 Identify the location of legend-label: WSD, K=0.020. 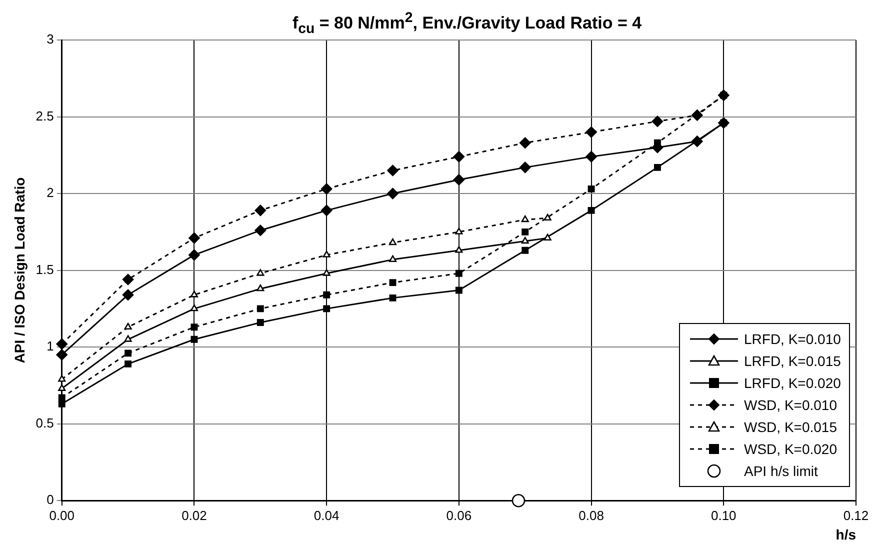
(790, 448).